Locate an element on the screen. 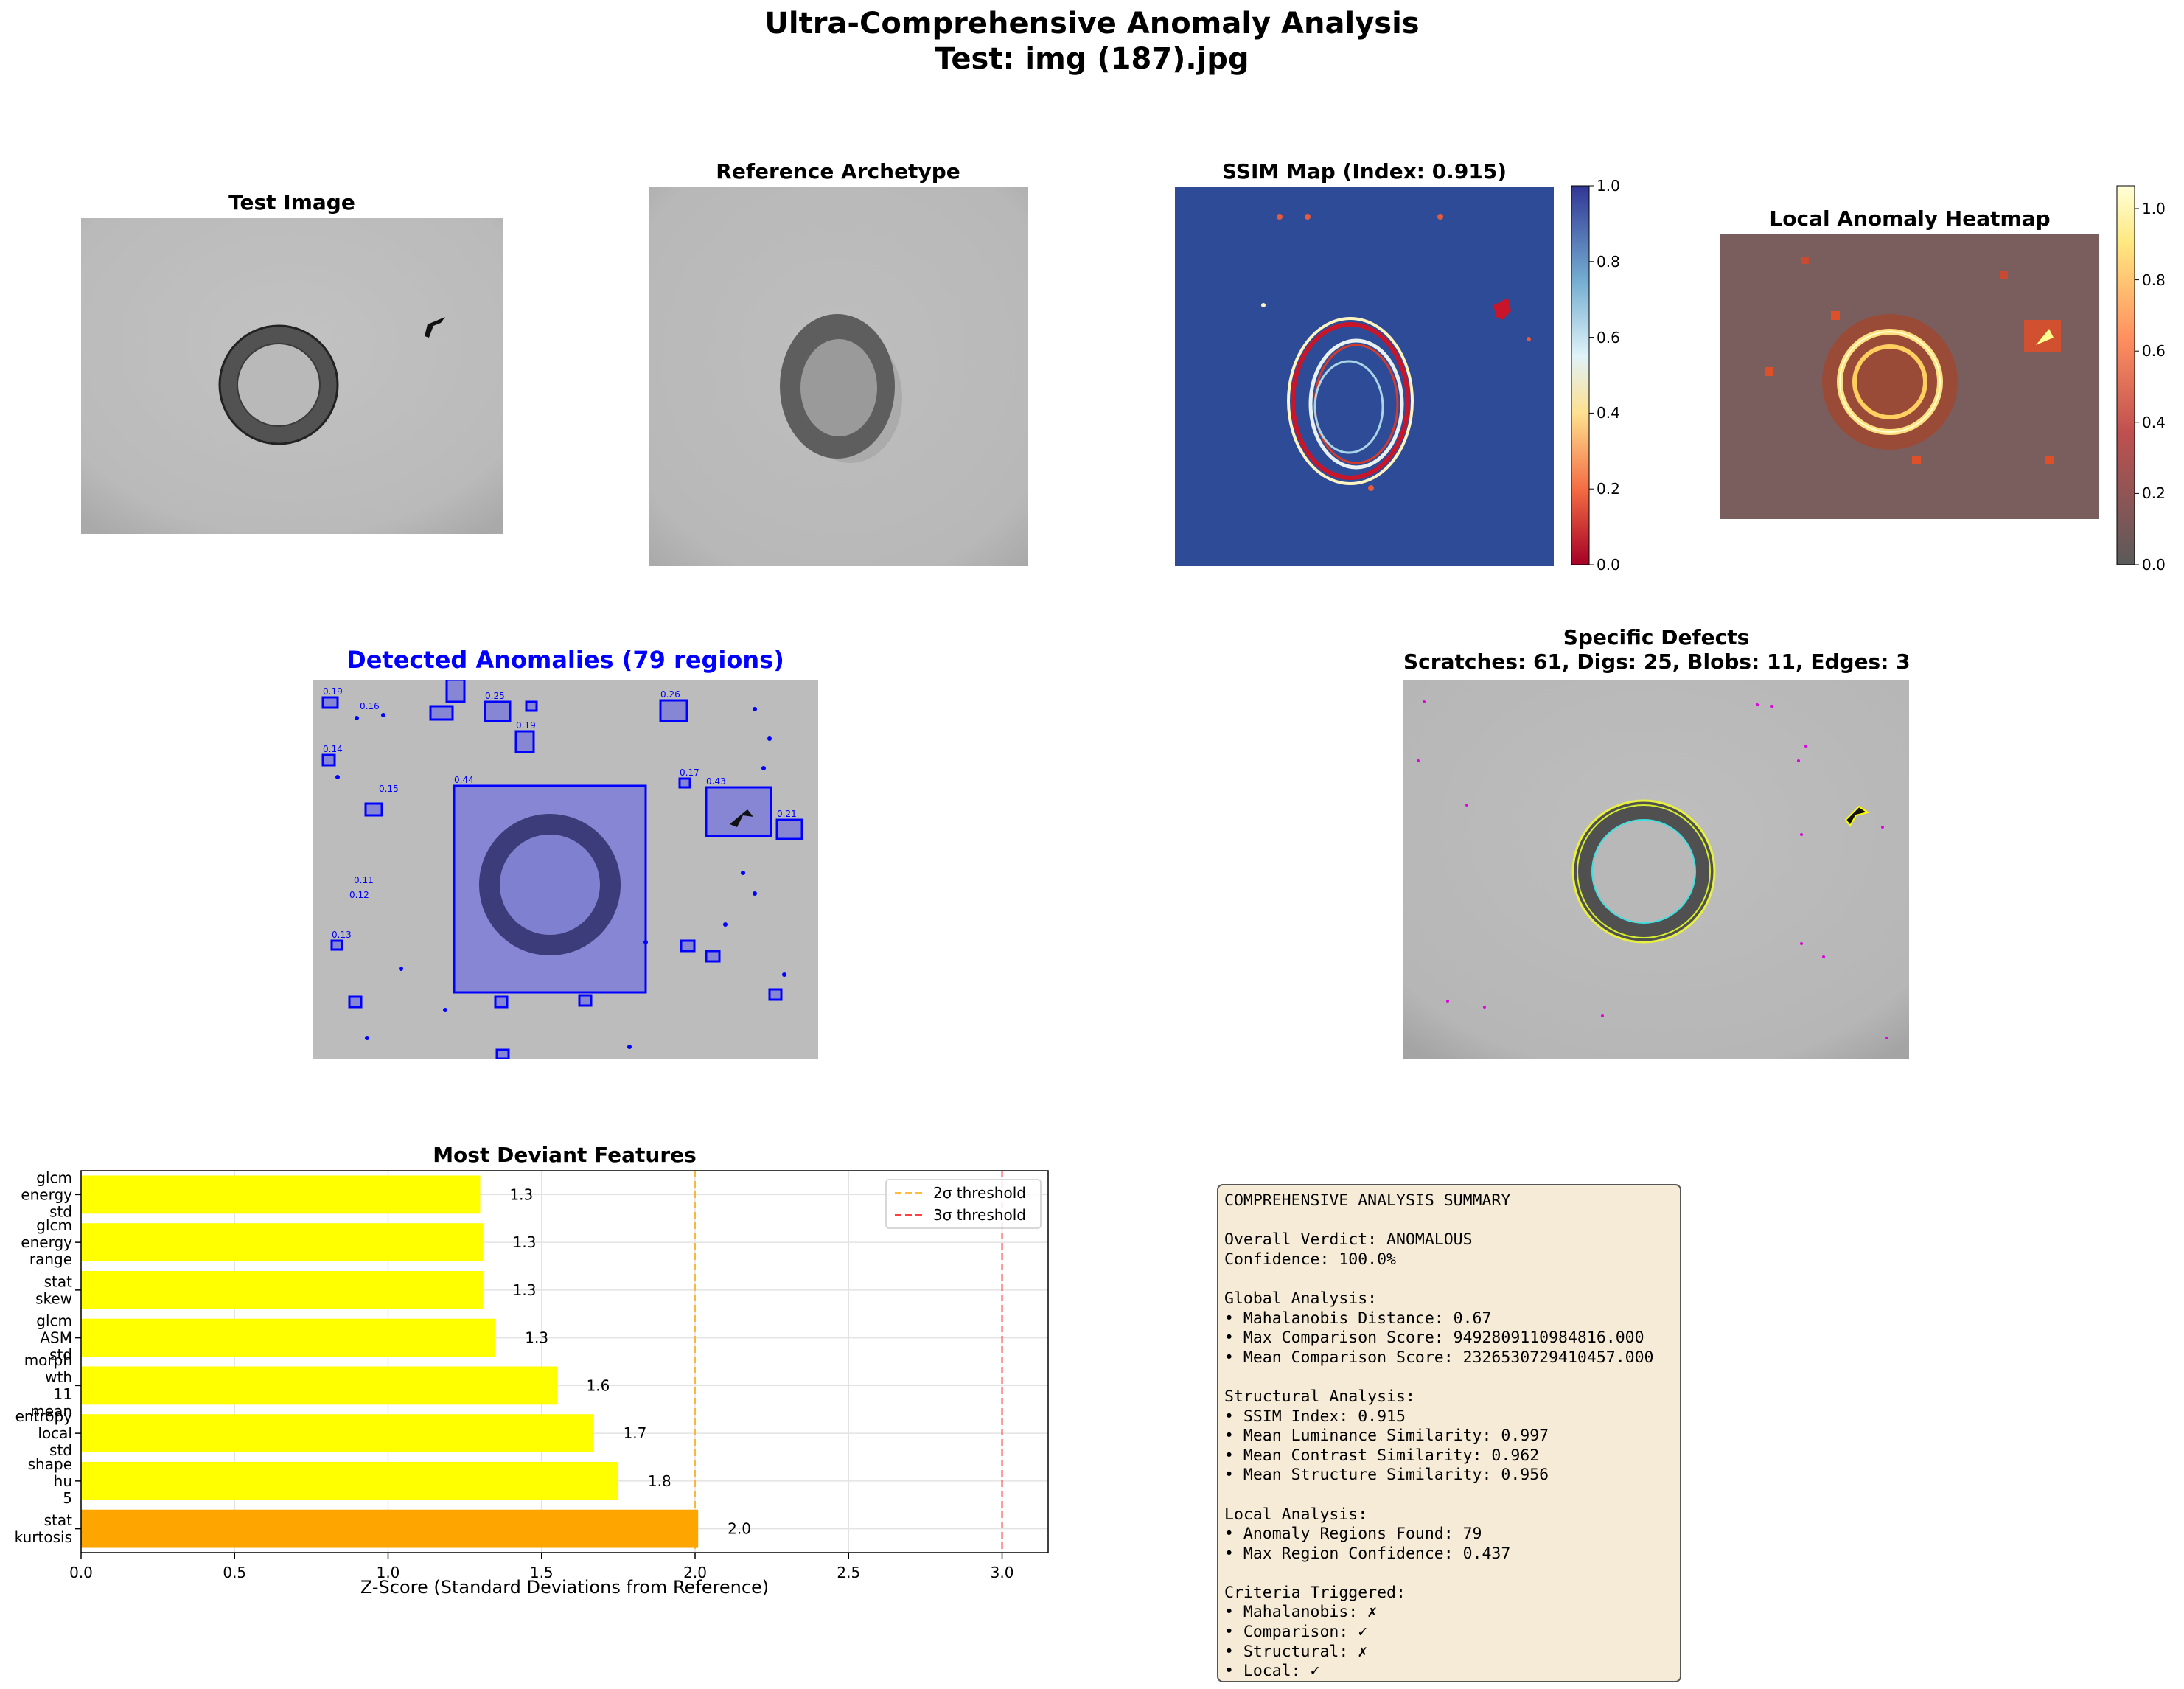 Image resolution: width=2184 pixels, height=1689 pixels. bar-chart-category-label: ASM is located at coordinates (56, 1338).